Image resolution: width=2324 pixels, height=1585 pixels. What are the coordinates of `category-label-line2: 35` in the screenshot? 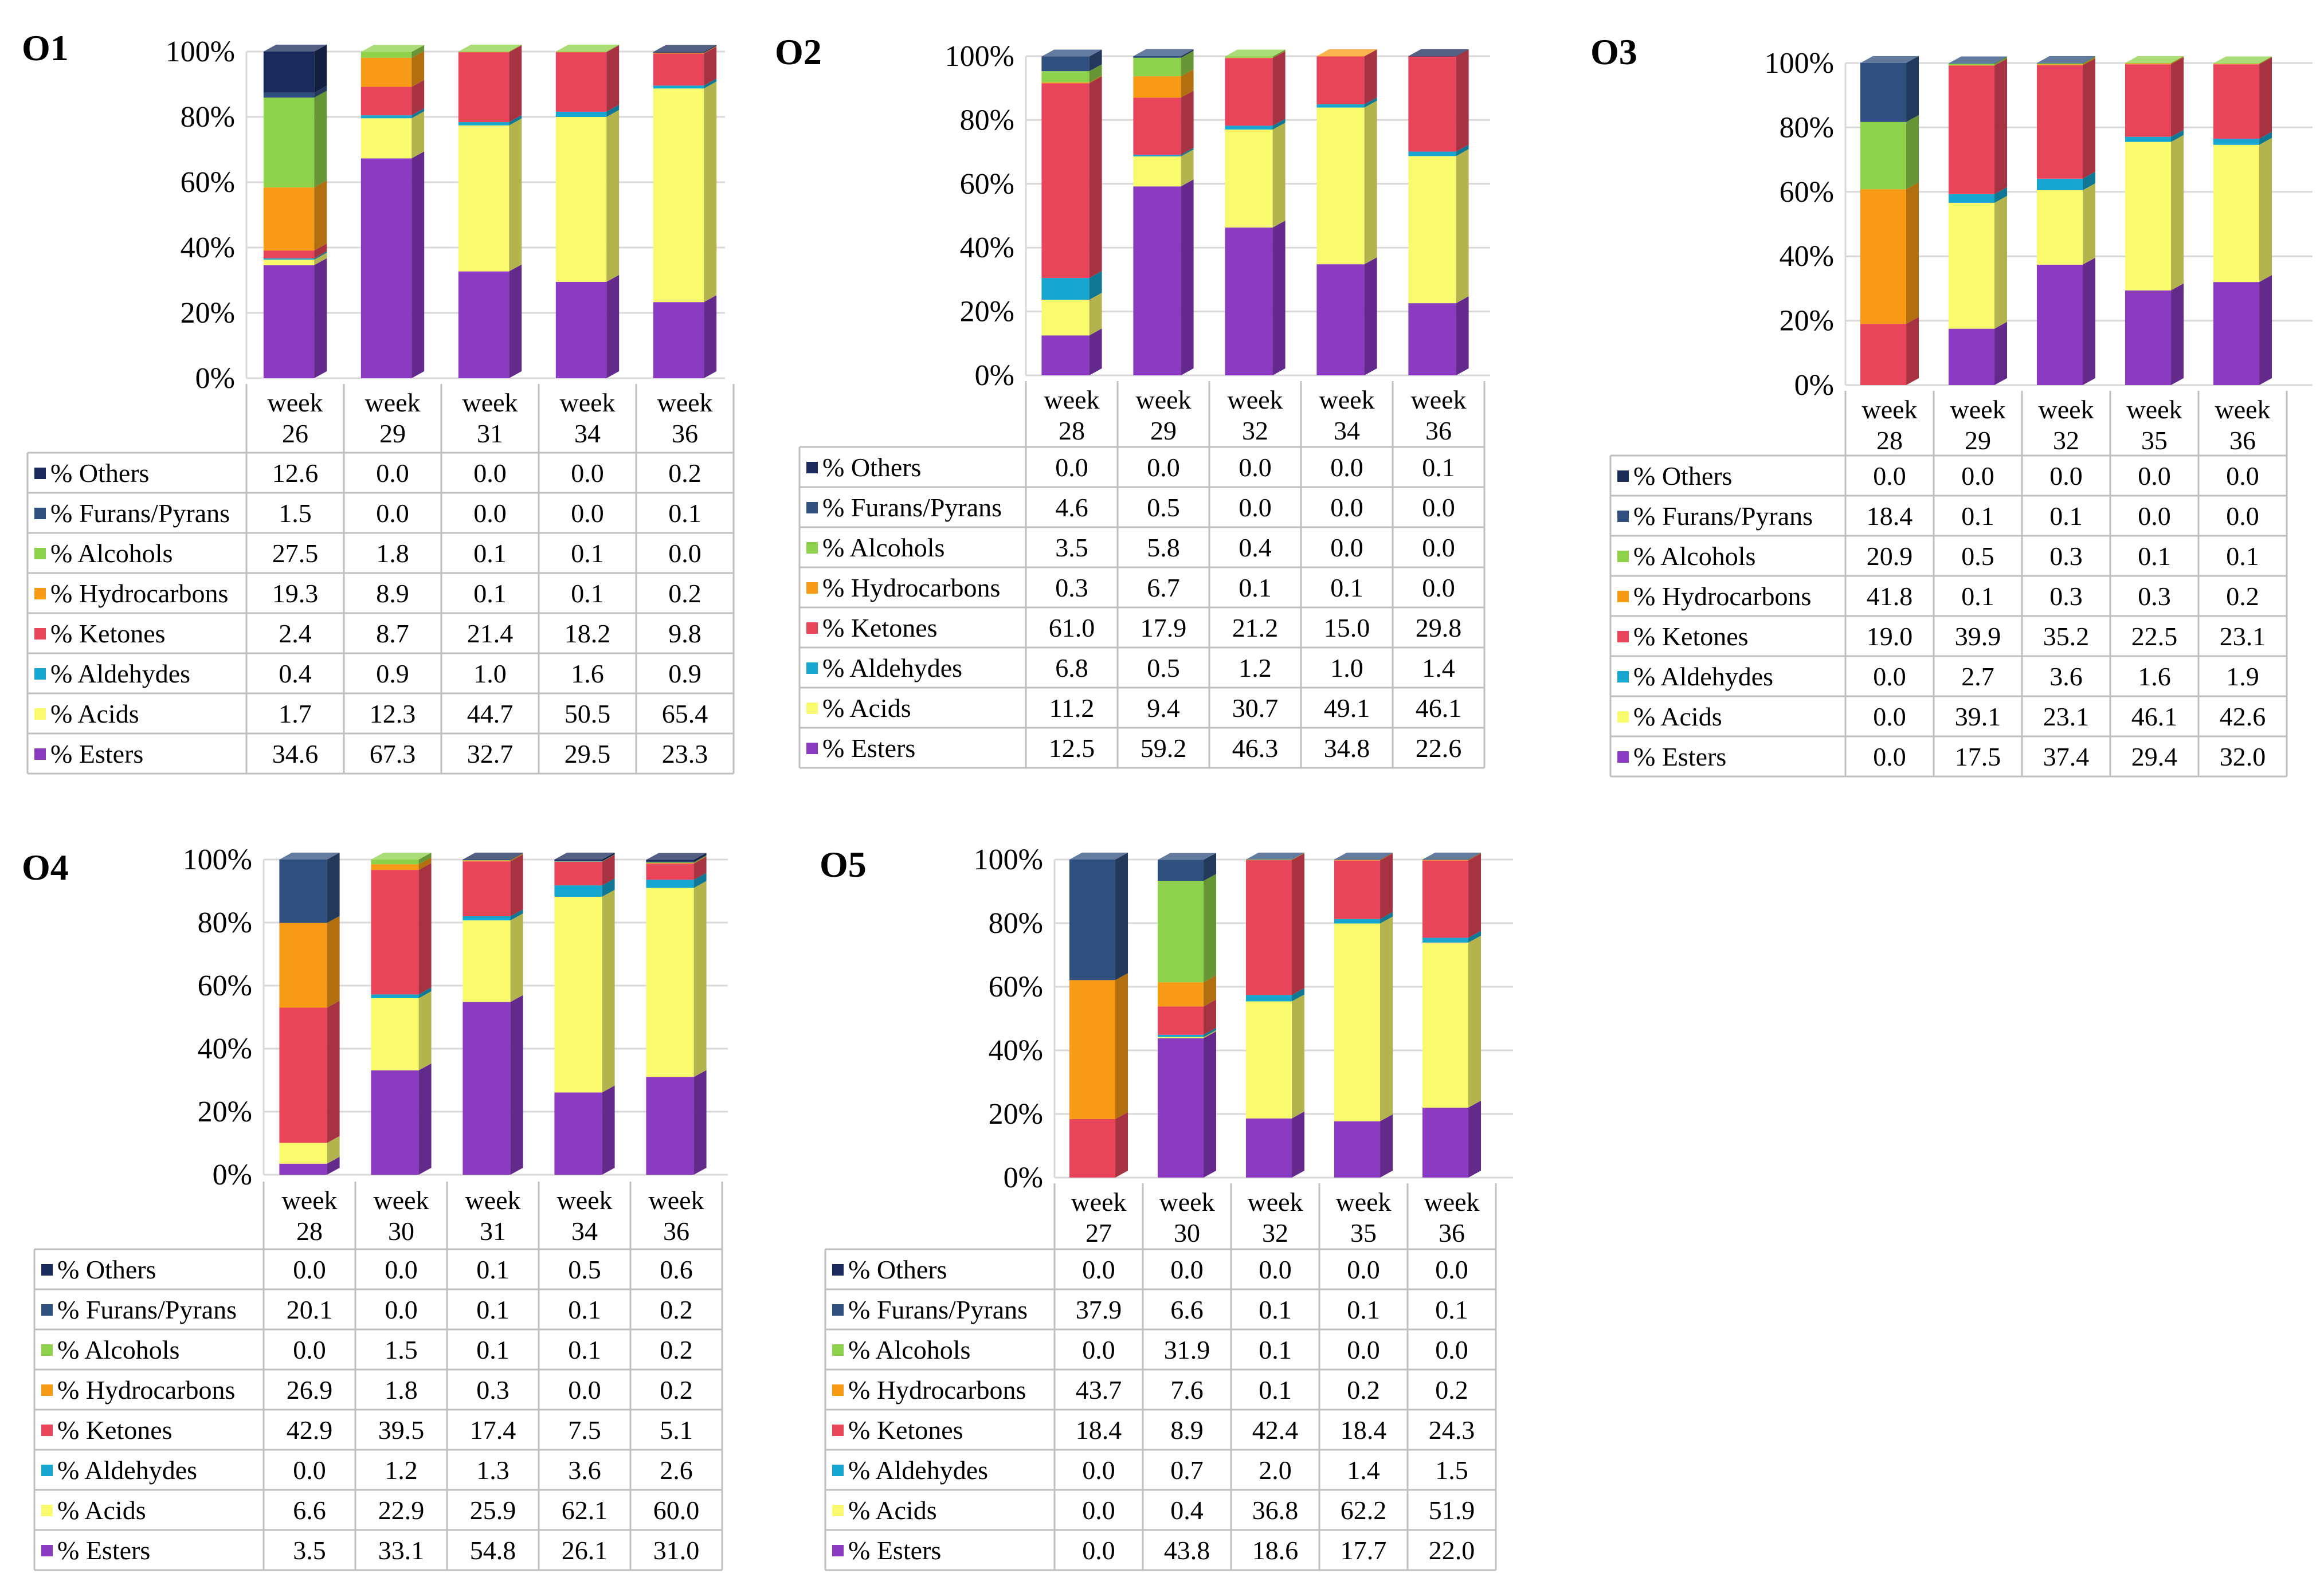 It's located at (2154, 440).